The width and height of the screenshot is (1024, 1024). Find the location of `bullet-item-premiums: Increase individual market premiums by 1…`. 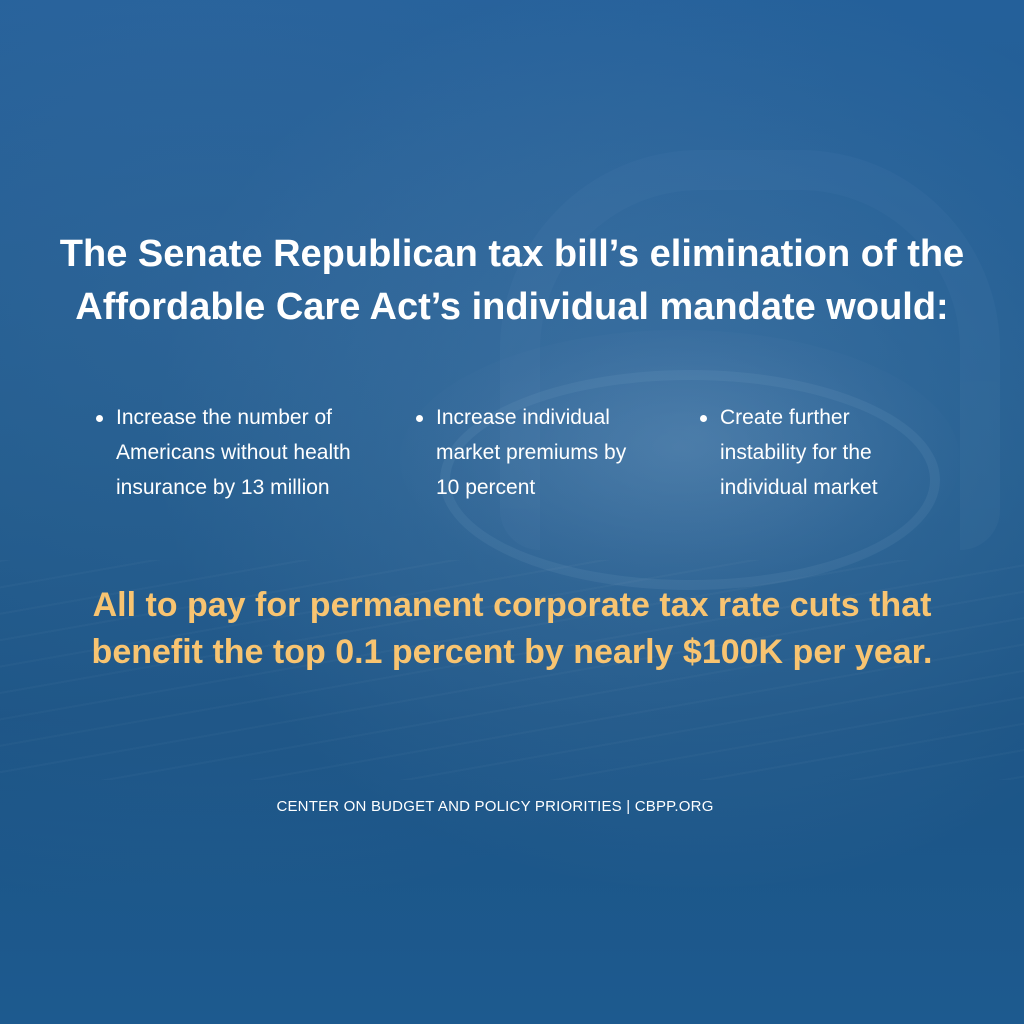

bullet-item-premiums: Increase individual market premiums by 1… is located at coordinates (521, 452).